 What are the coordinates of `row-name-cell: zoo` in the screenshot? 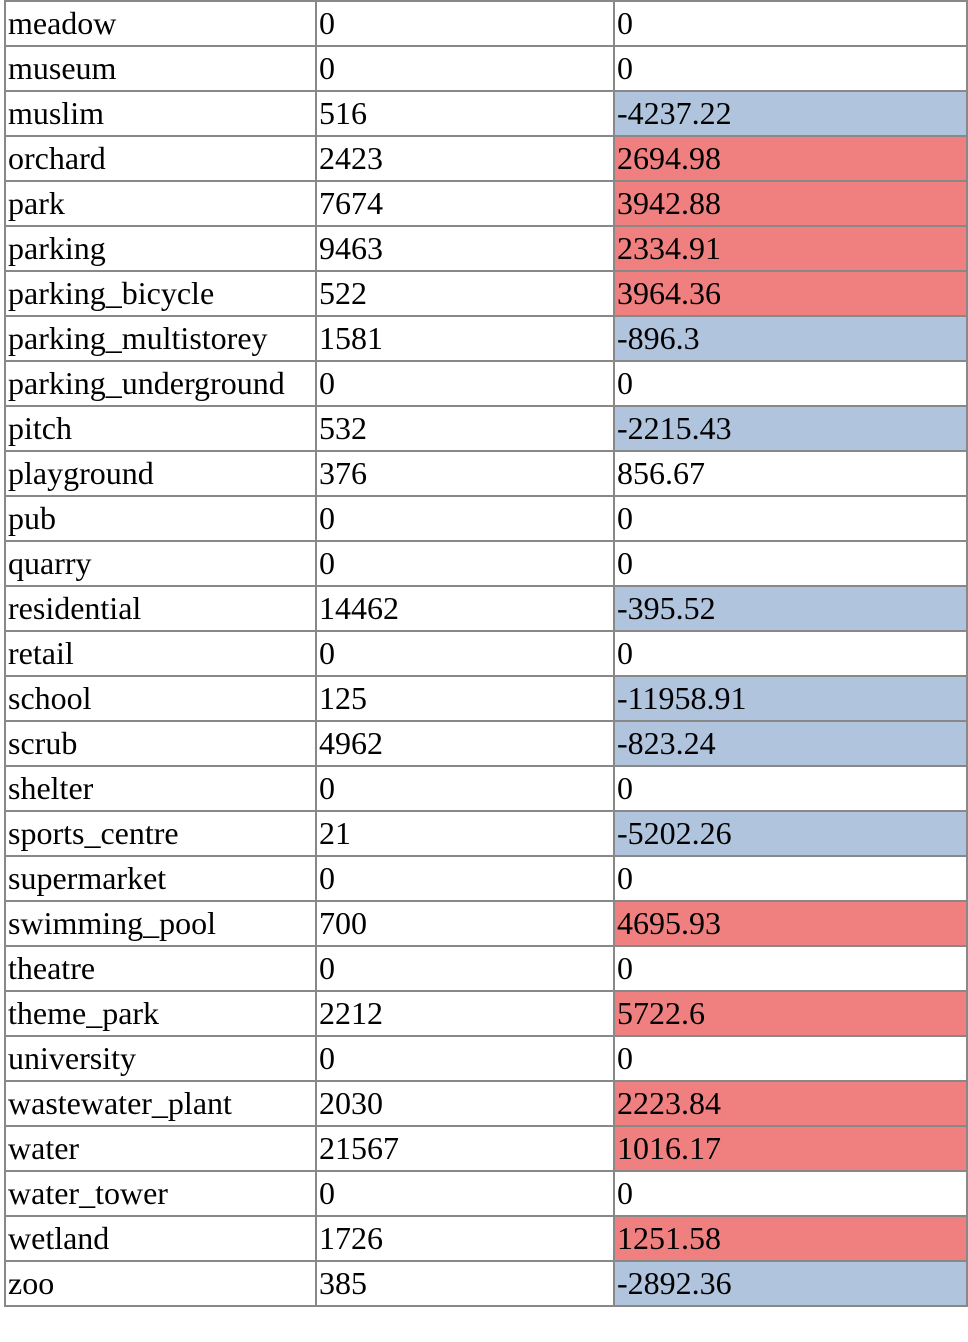 It's located at (160, 1283).